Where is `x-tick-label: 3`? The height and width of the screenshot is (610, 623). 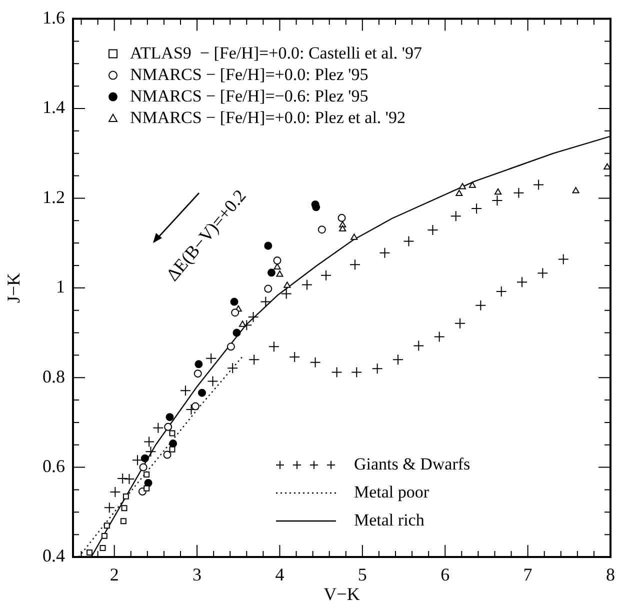
x-tick-label: 3 is located at coordinates (197, 574).